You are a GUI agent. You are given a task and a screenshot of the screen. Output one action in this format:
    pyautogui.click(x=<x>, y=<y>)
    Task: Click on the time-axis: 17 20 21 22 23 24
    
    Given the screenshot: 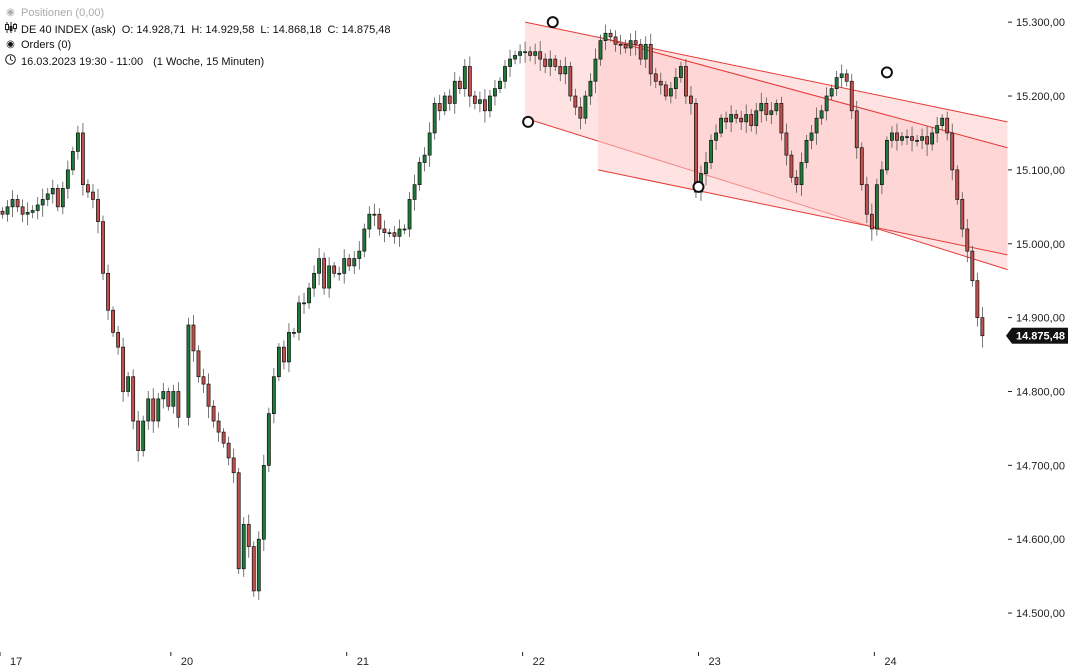 What is the action you would take?
    pyautogui.click(x=448, y=660)
    